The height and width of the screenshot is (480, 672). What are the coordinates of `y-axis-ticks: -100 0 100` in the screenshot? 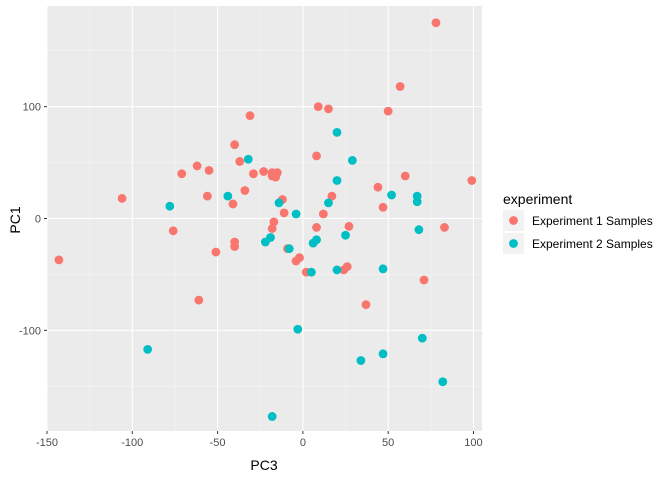 It's located at (33, 219).